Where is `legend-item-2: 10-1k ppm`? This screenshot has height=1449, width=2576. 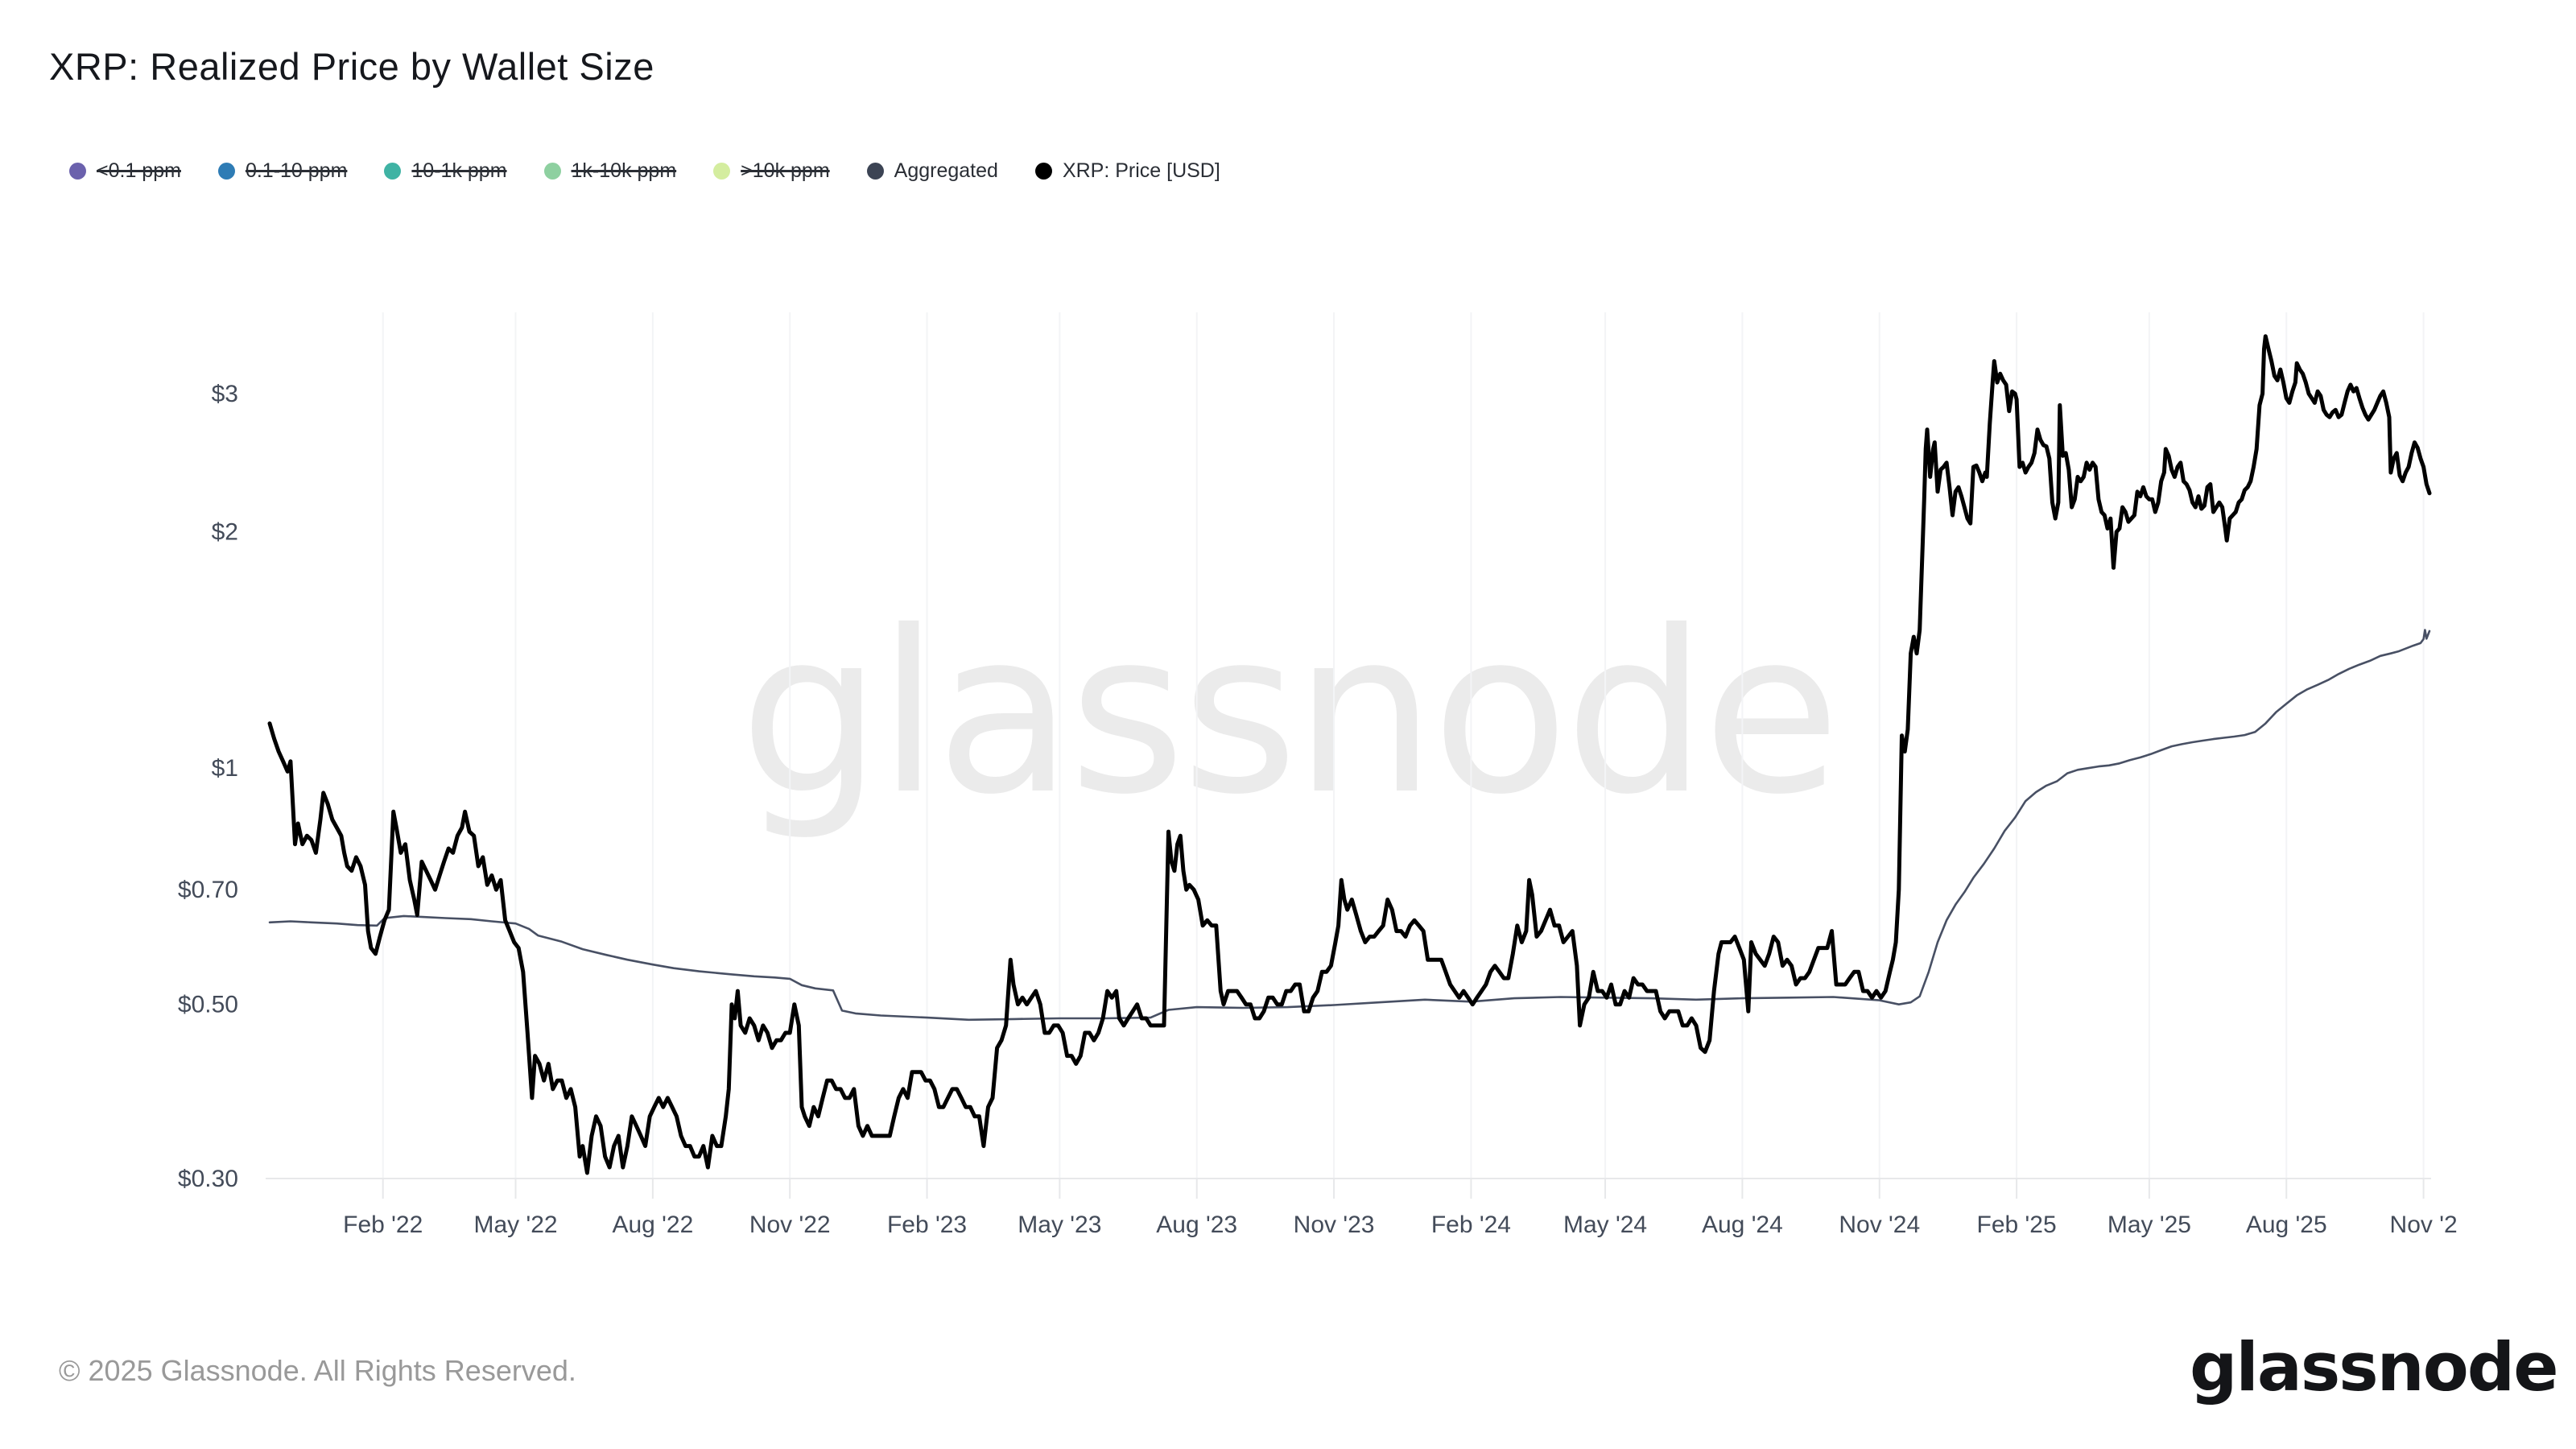
legend-item-2: 10-1k ppm is located at coordinates (445, 170).